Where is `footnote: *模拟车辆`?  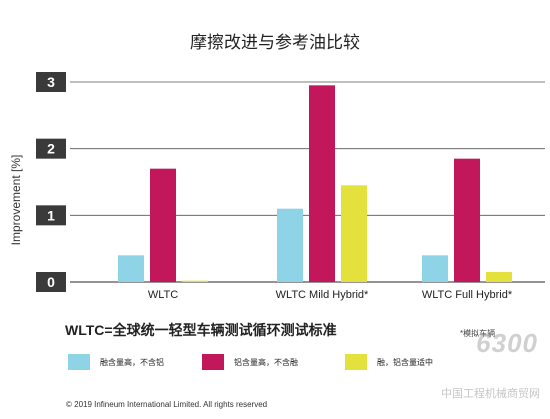
footnote: *模拟车辆 is located at coordinates (478, 333).